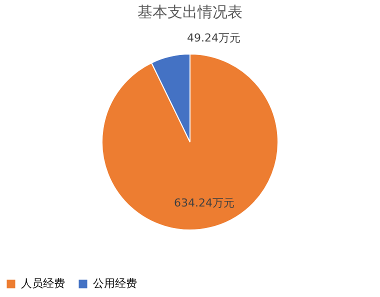 This screenshot has width=380, height=297. Describe the element at coordinates (115, 283) in the screenshot. I see `legend-label: 公用经费` at that location.